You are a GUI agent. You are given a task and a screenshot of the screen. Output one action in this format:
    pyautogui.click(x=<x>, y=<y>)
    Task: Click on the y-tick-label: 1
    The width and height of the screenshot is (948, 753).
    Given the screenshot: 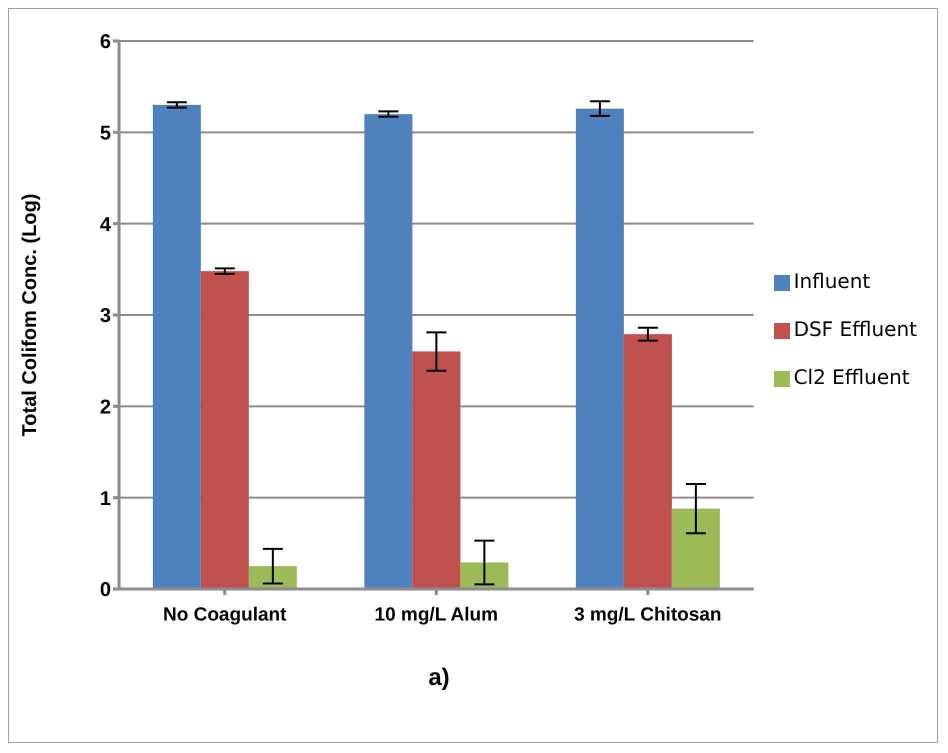 What is the action you would take?
    pyautogui.click(x=105, y=499)
    